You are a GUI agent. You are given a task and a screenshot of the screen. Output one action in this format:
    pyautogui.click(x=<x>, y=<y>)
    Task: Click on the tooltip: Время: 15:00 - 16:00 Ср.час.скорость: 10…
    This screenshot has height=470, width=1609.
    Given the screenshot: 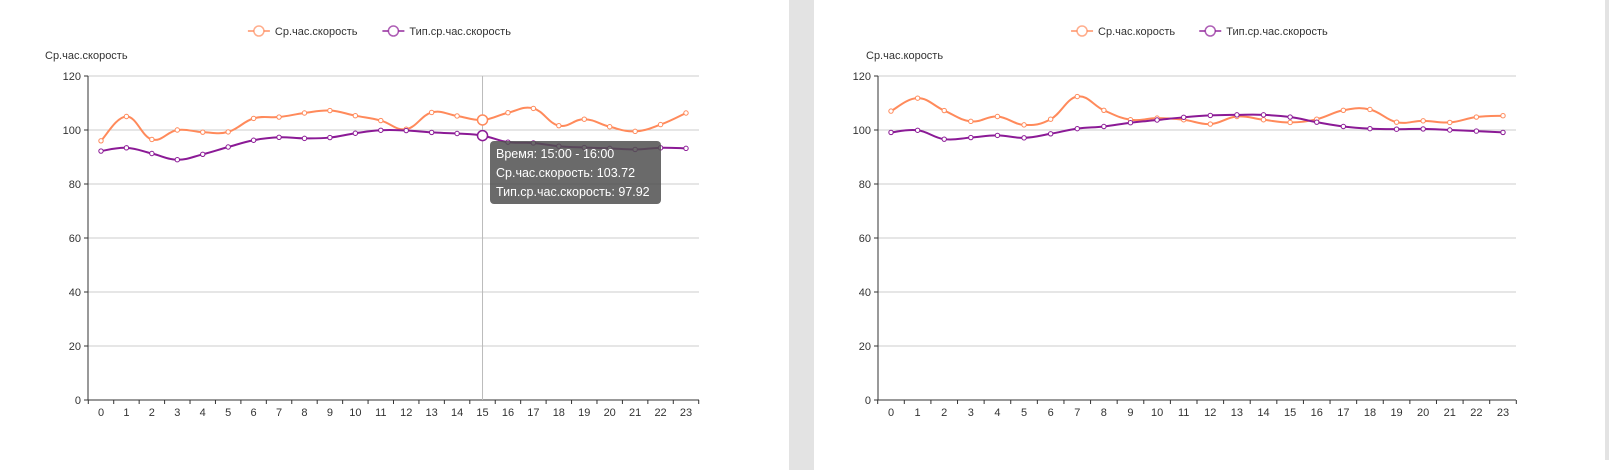 What is the action you would take?
    pyautogui.click(x=575, y=172)
    